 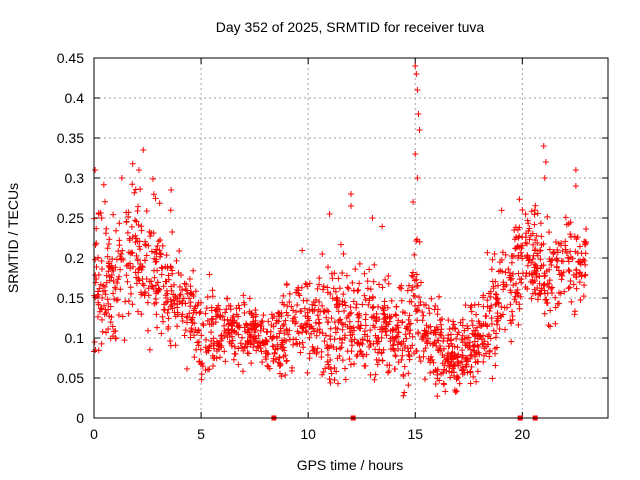 I want to click on x-tick-label: 0, so click(x=94, y=434).